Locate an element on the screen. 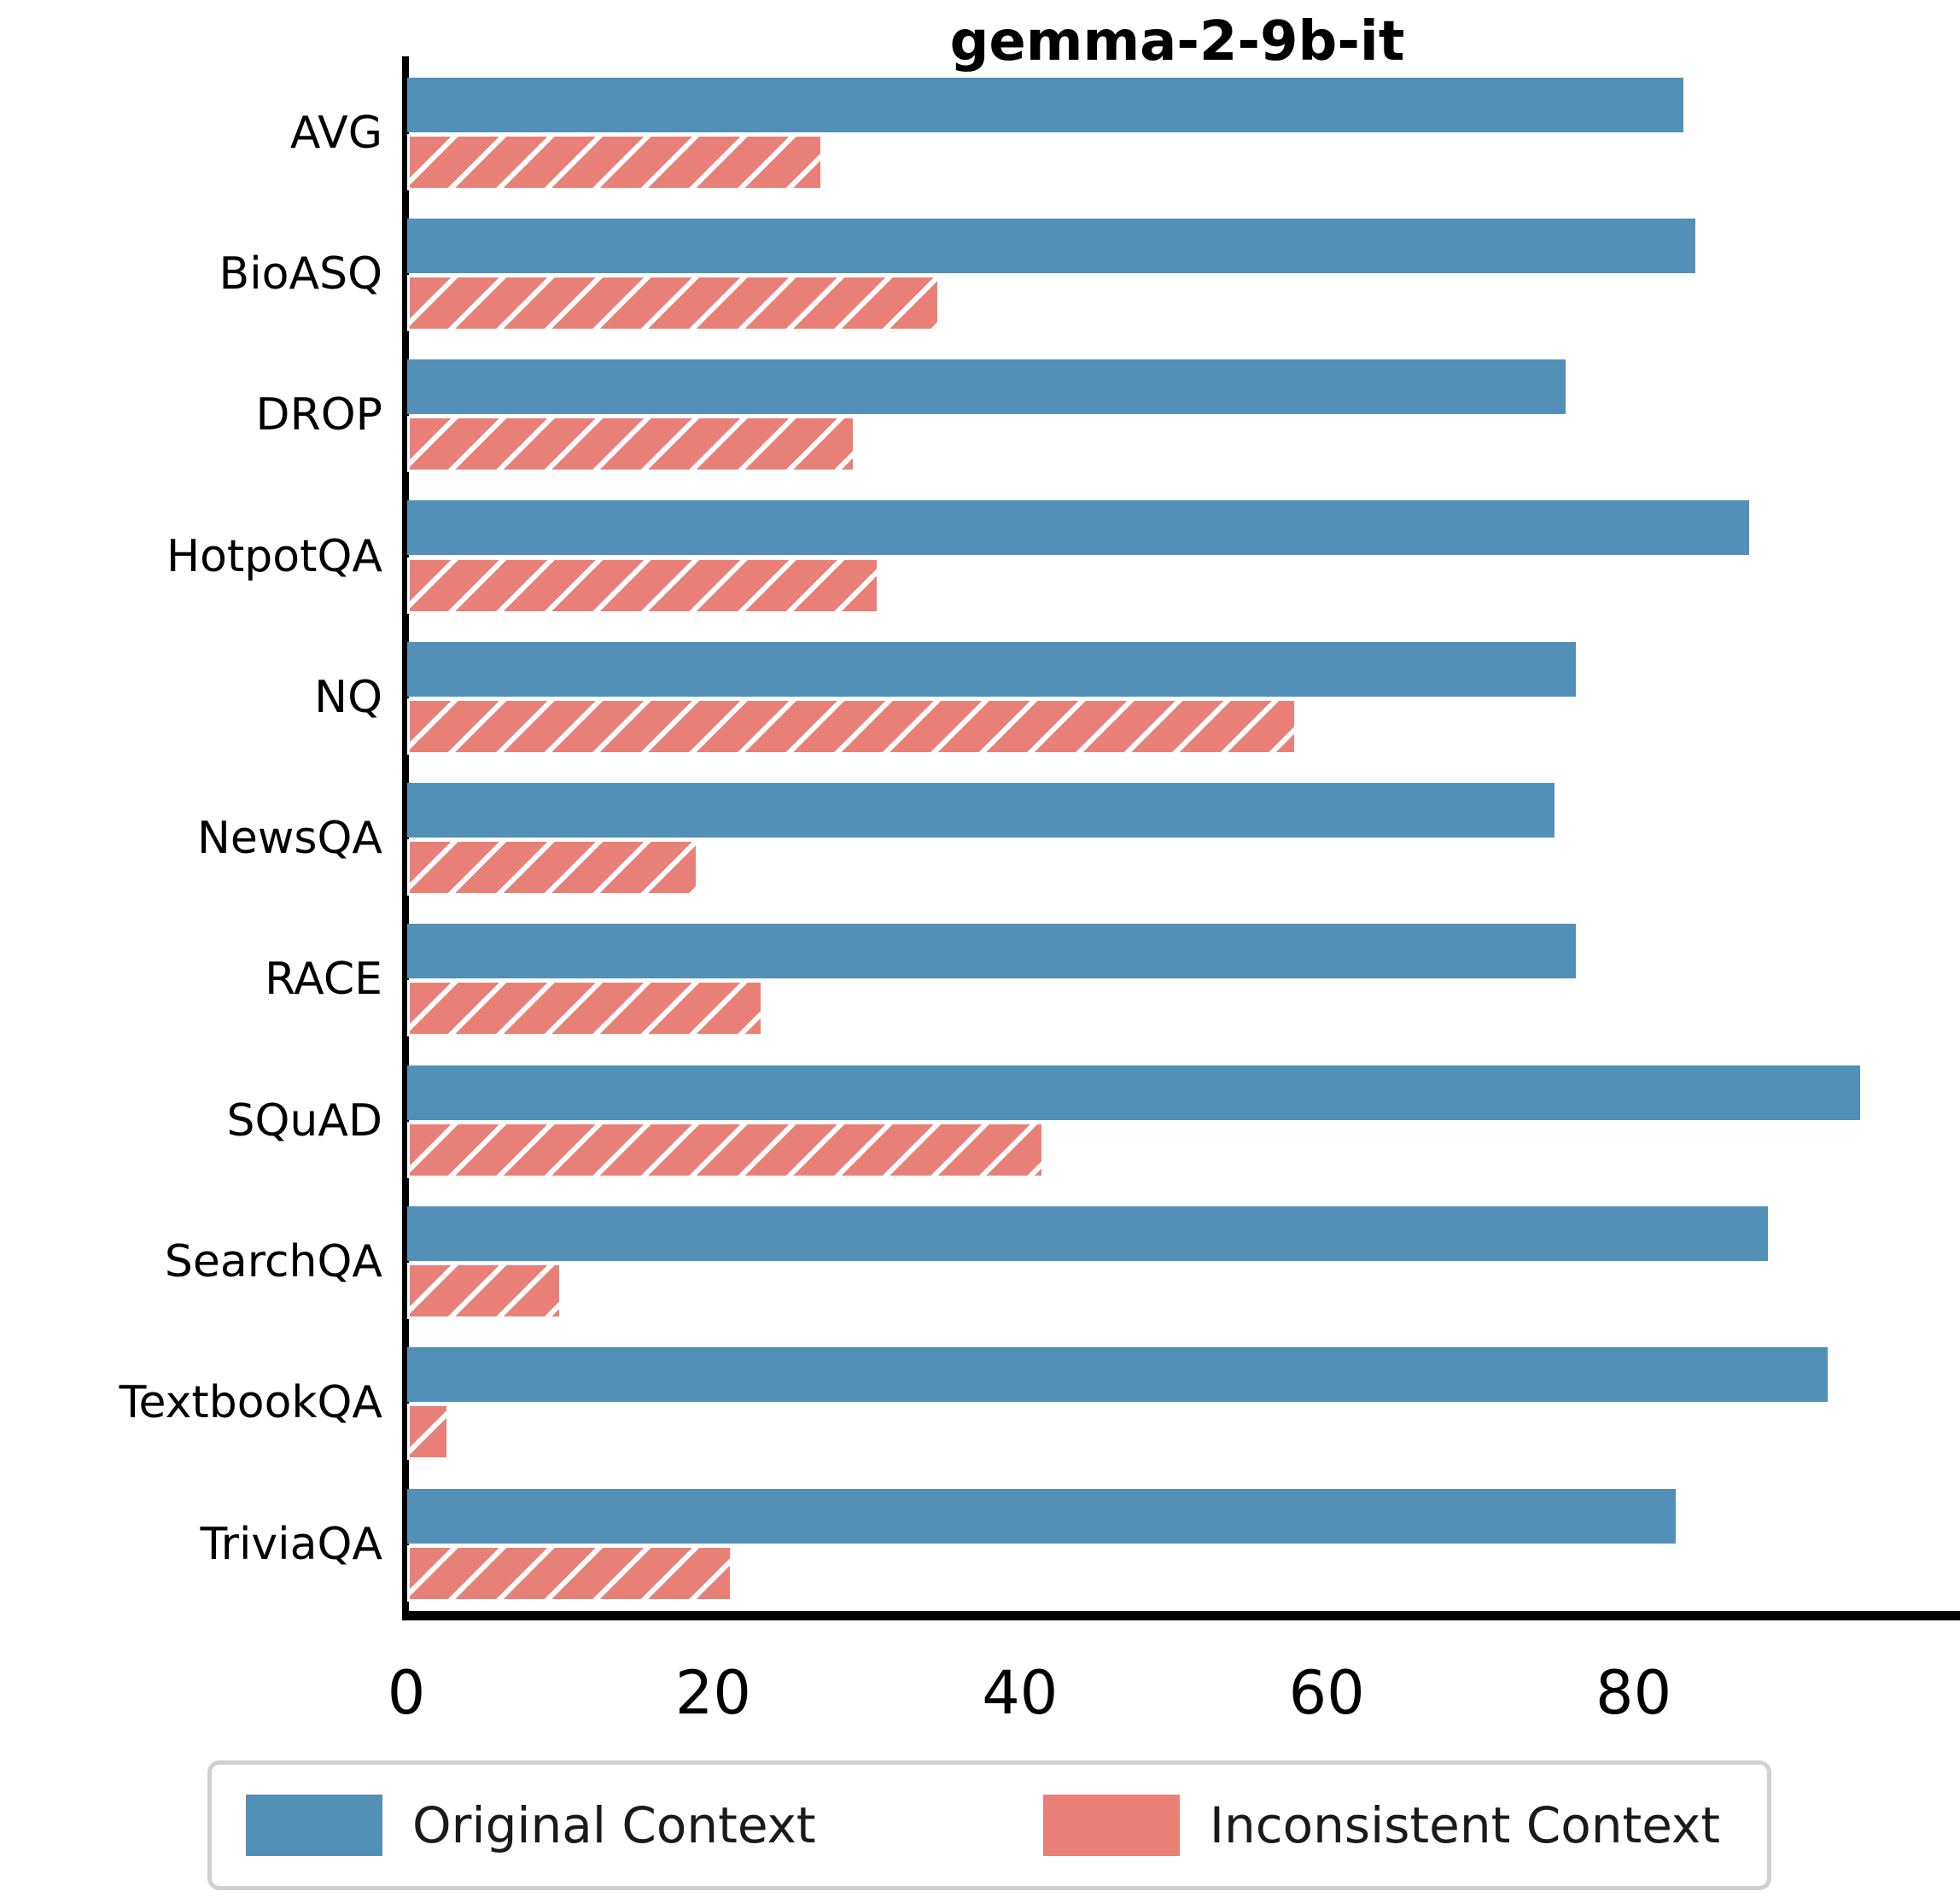  bar-original-context-AVG is located at coordinates (1045, 104).